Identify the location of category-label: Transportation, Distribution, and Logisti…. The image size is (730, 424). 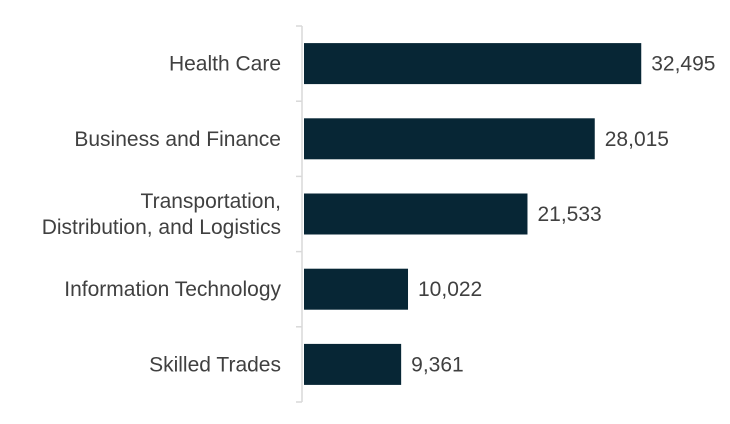
(161, 214).